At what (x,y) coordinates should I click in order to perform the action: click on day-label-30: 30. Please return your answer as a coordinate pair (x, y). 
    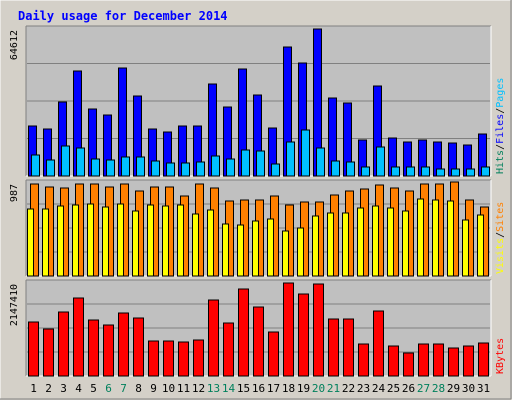
    Looking at the image, I should click on (468, 388).